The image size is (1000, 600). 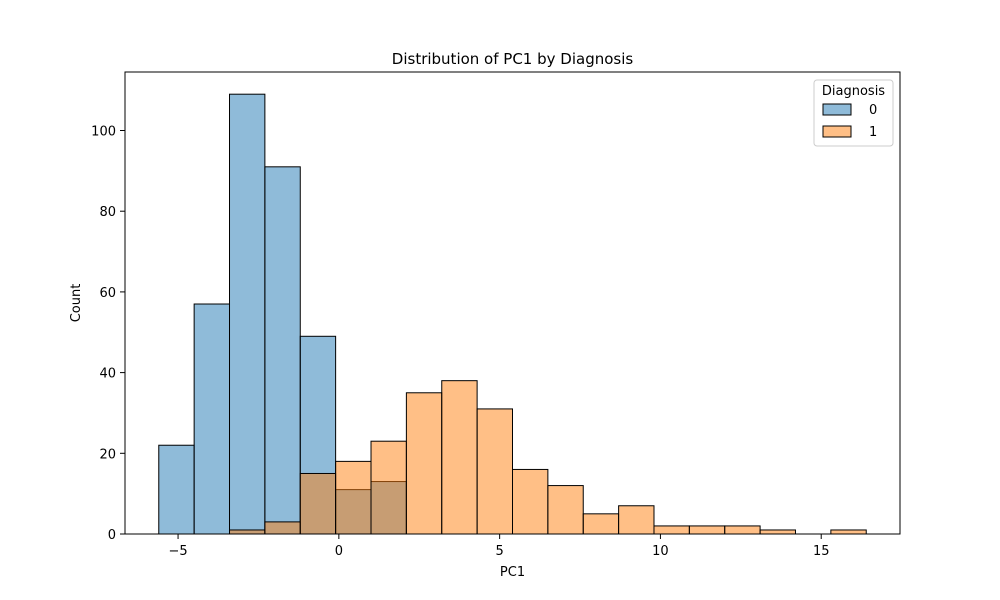 What do you see at coordinates (76, 303) in the screenshot?
I see `y-axis-label: Count` at bounding box center [76, 303].